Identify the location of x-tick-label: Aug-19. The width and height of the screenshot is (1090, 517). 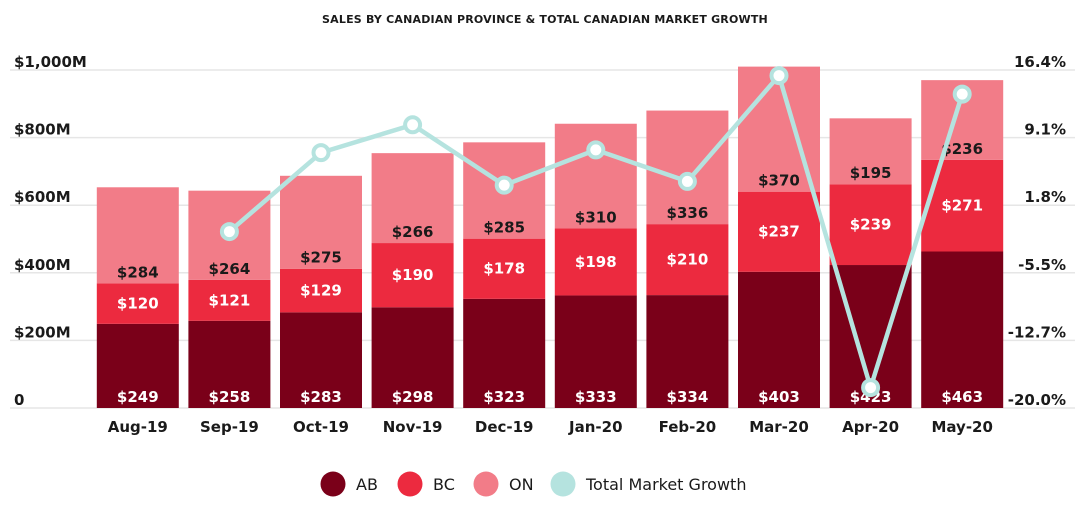
(138, 427).